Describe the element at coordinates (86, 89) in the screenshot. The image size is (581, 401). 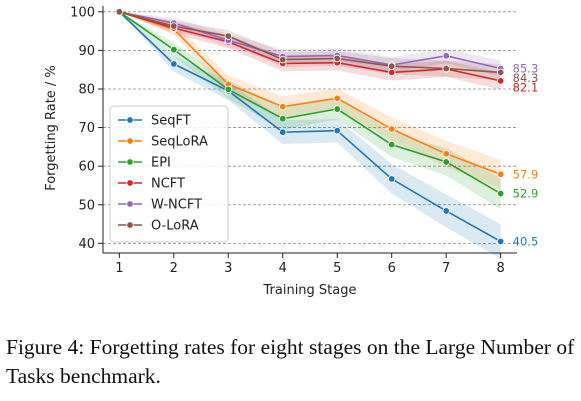
I see `y-tick-label: 80` at that location.